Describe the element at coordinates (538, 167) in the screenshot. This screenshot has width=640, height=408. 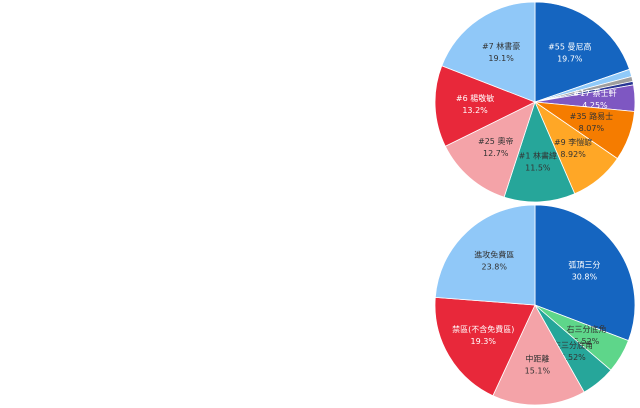
I see `slice-value-label: 11.5%` at that location.